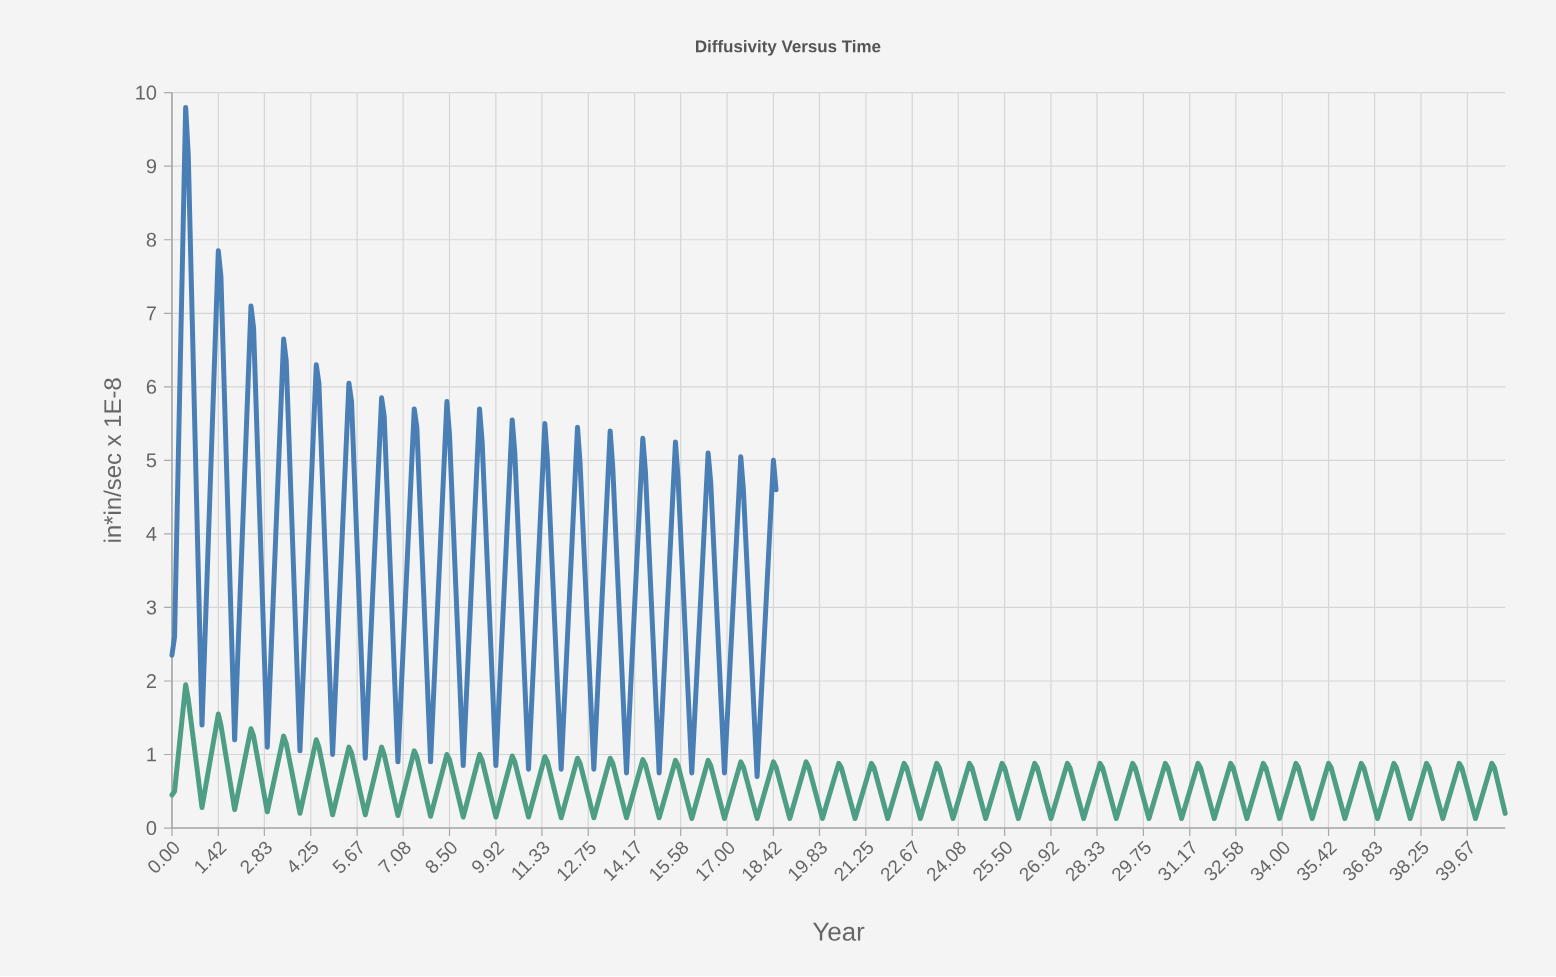  What do you see at coordinates (151, 754) in the screenshot?
I see `y-tick-label: 1` at bounding box center [151, 754].